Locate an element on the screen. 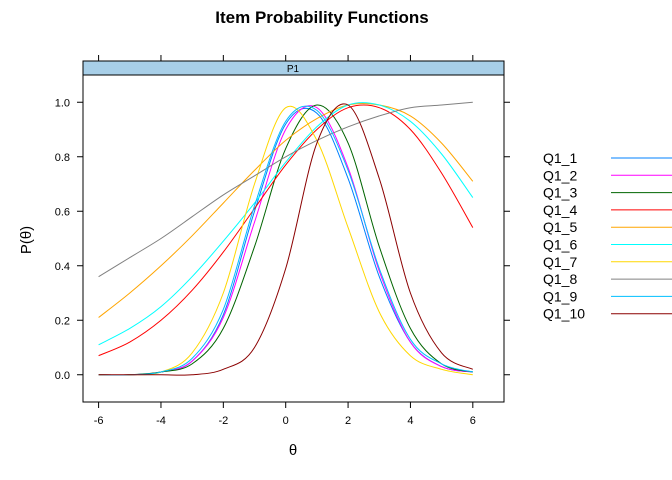  y-tick-label: 0.2 is located at coordinates (62, 321).